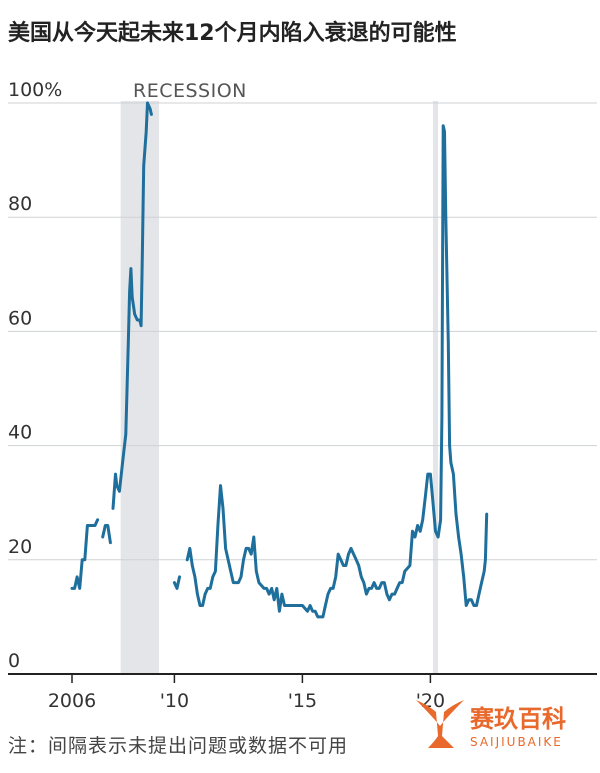 The height and width of the screenshot is (773, 600). I want to click on y-axis-ticks: 100% 80 60 40 20 0, so click(35, 375).